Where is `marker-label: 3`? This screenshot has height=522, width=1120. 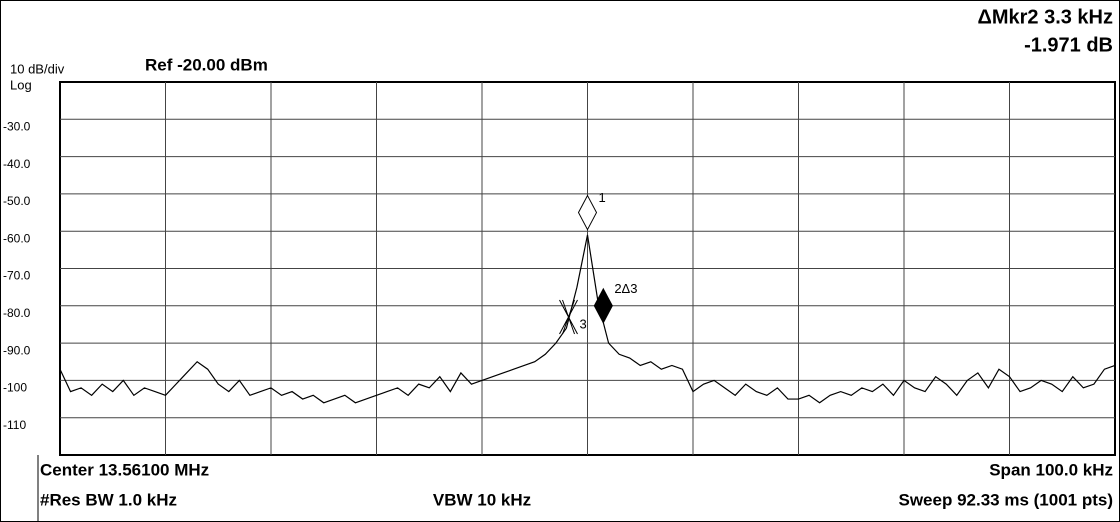 marker-label: 3 is located at coordinates (583, 323).